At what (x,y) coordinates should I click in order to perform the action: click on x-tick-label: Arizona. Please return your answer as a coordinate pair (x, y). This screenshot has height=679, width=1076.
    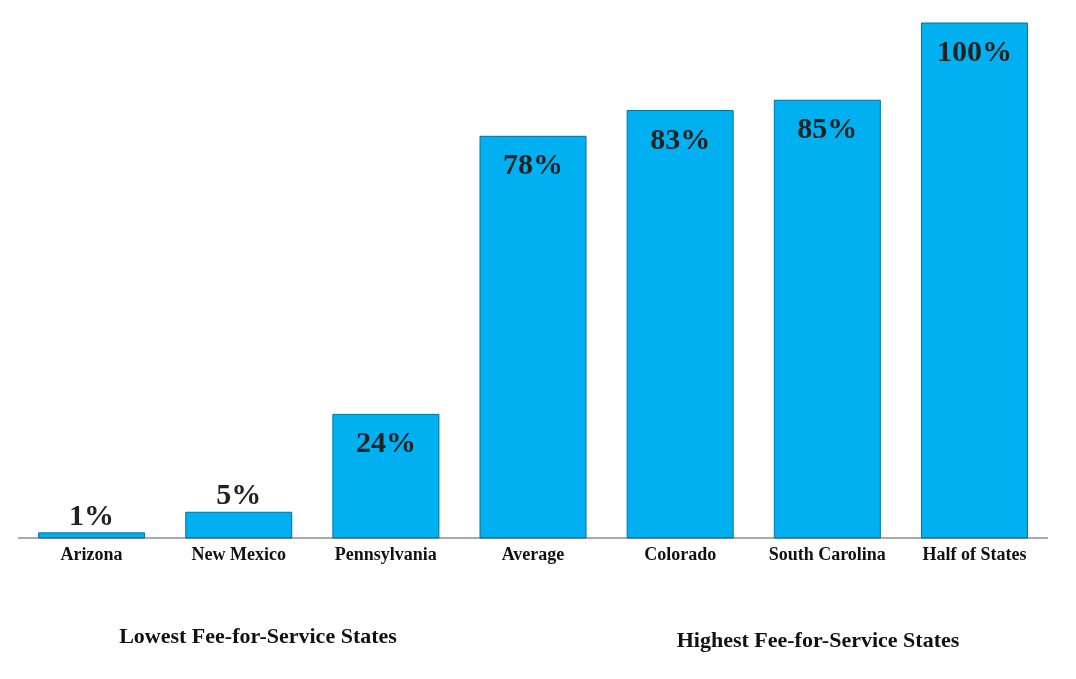
    Looking at the image, I should click on (91, 554).